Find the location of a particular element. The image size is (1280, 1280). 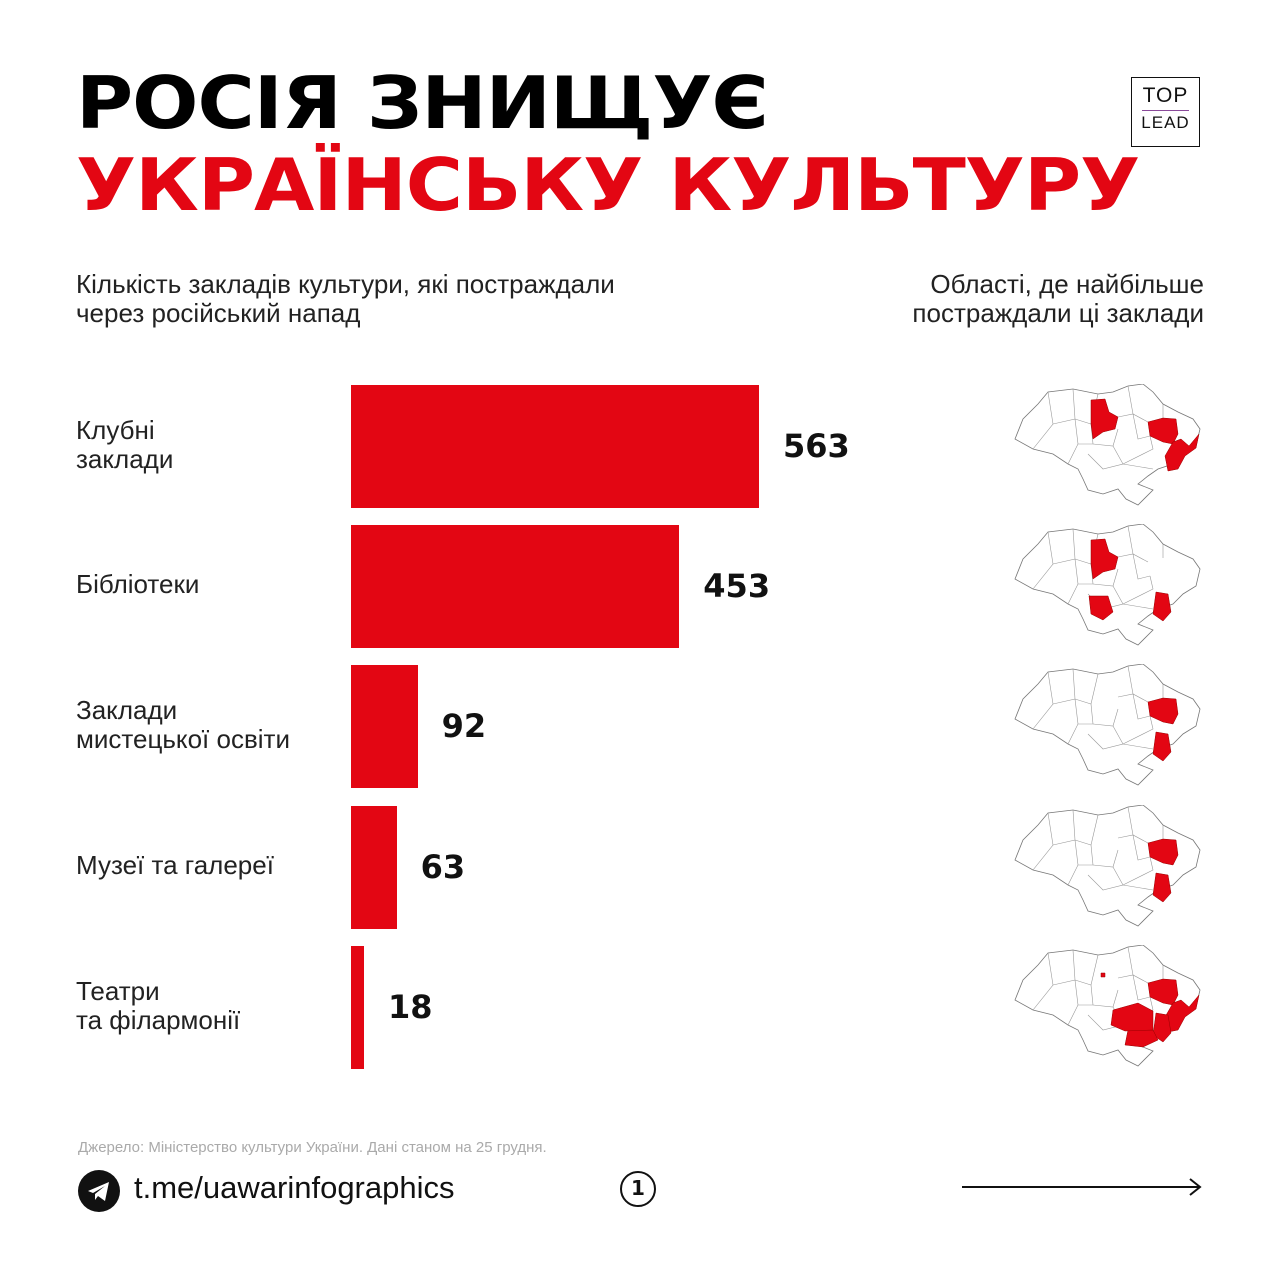

category-label-line: Заклади is located at coordinates (127, 709).